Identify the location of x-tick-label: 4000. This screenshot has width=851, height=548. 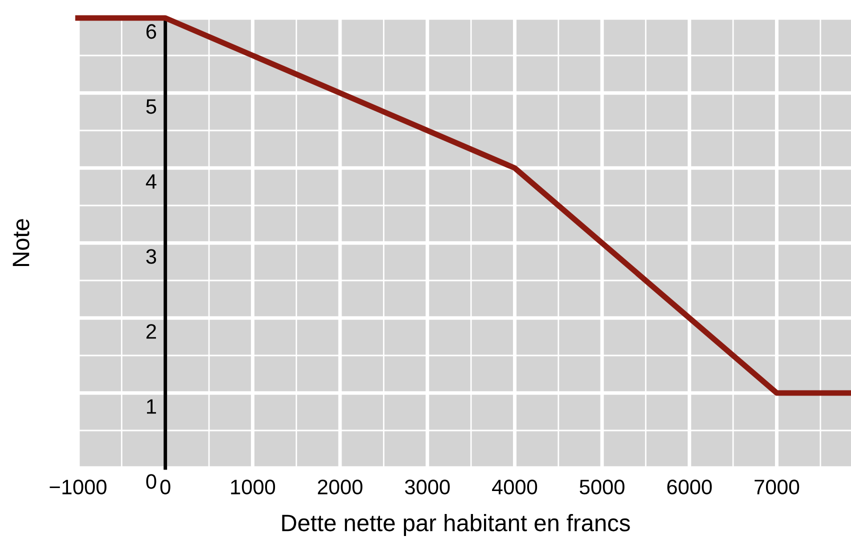
(515, 487).